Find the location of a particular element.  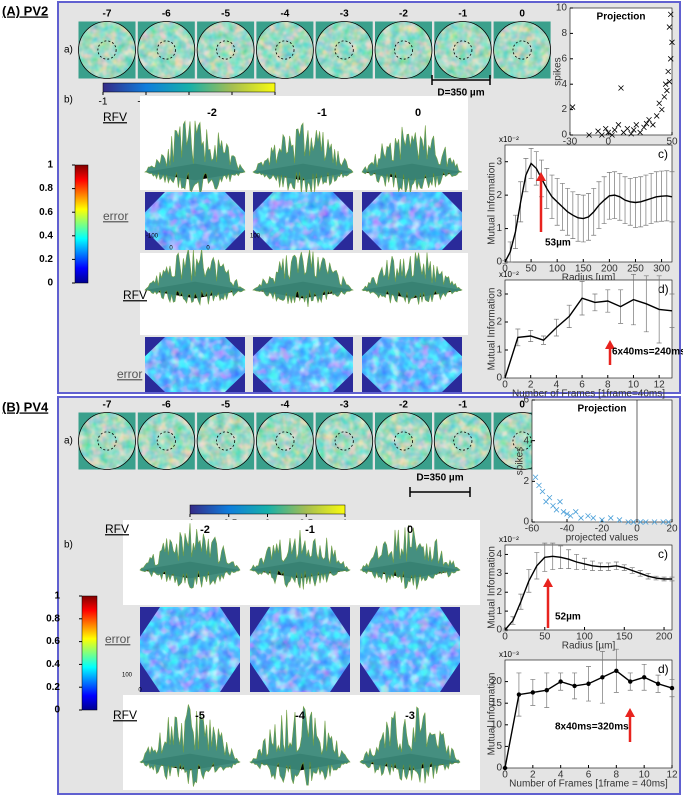

rfv-label: RFV is located at coordinates (125, 715).